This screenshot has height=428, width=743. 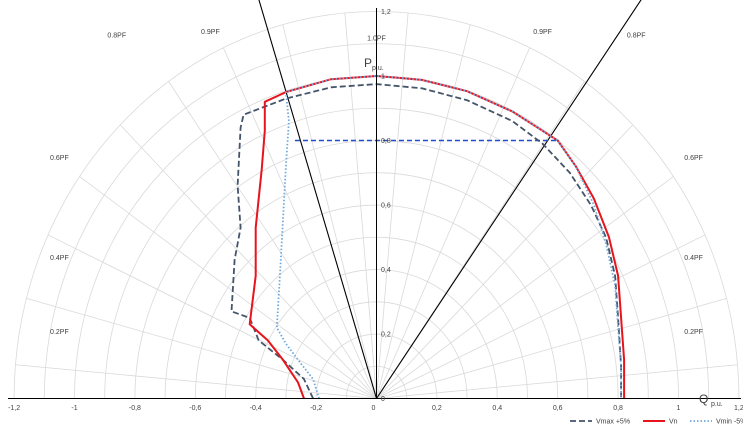 I want to click on x-tick-label-10: 0,8, so click(x=618, y=408).